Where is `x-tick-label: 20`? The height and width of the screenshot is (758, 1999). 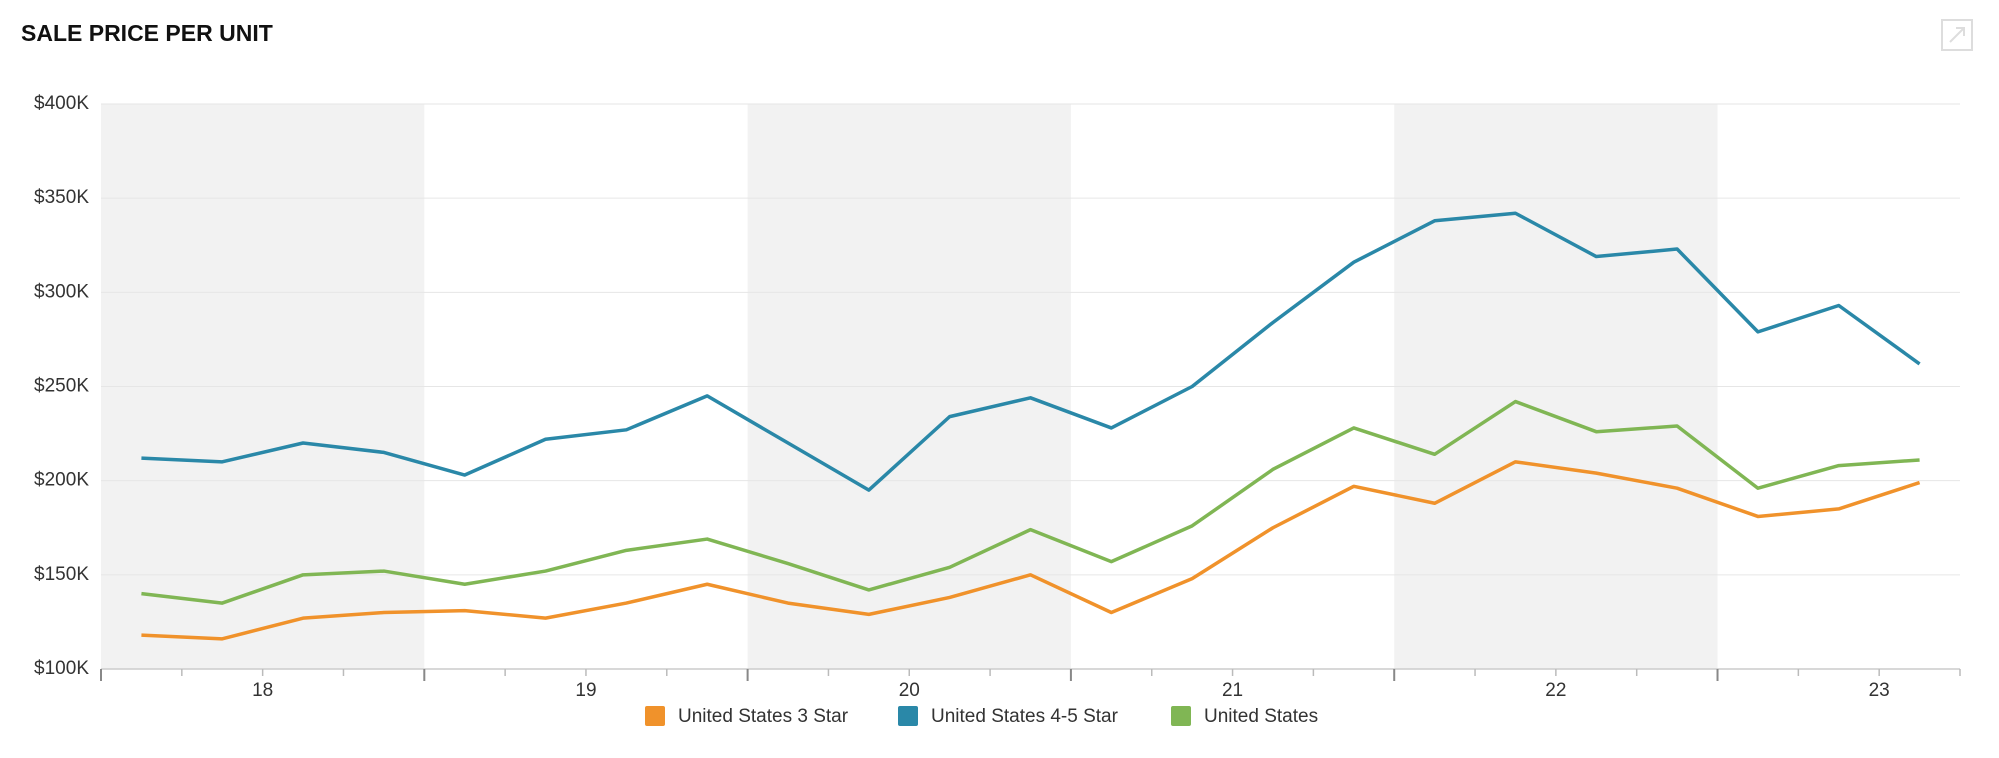
x-tick-label: 20 is located at coordinates (909, 690).